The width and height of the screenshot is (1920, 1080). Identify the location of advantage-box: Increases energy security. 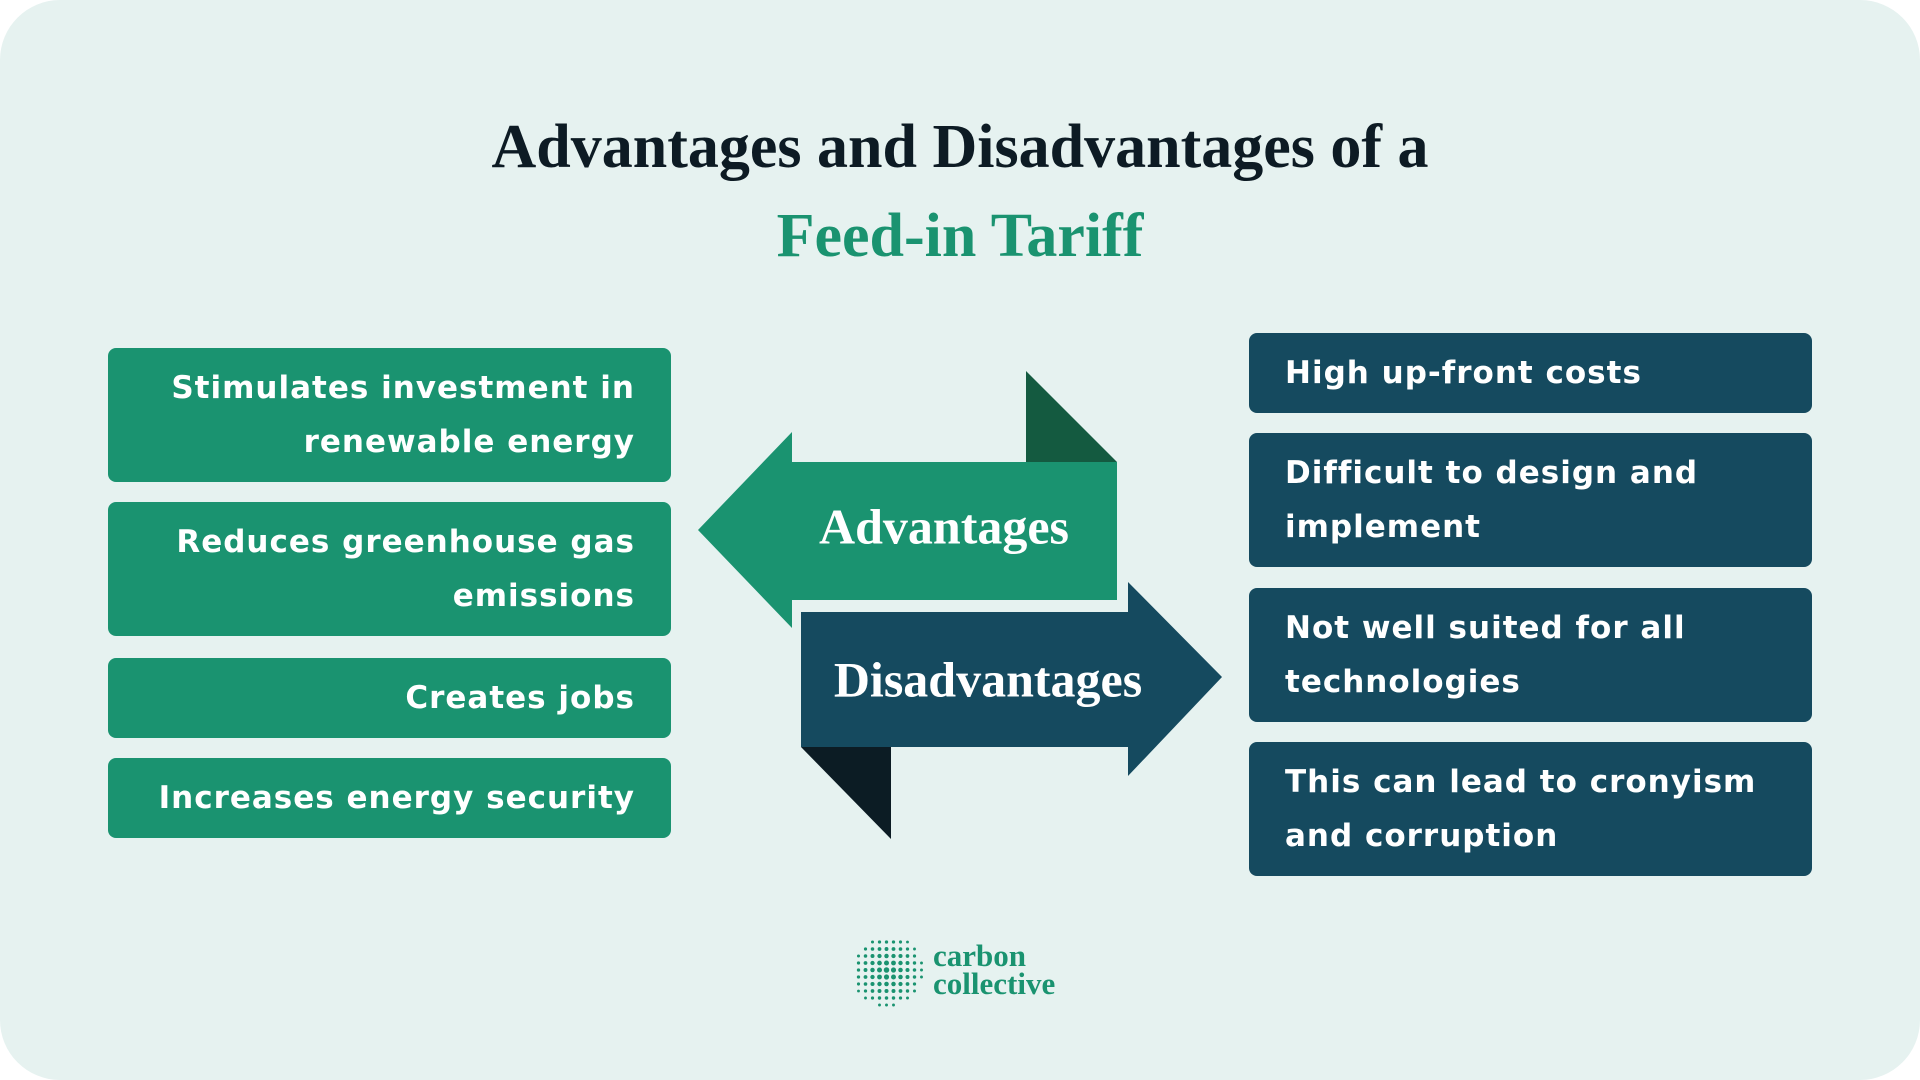
(389, 798).